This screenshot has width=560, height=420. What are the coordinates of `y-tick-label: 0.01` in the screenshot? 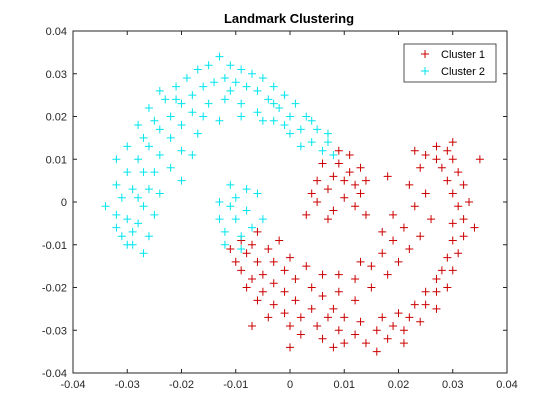 It's located at (56, 160).